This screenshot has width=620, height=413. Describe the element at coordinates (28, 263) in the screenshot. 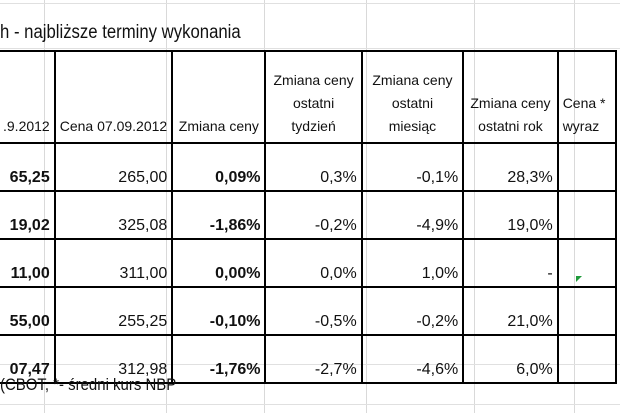

I see `table-cell: 11,00` at that location.